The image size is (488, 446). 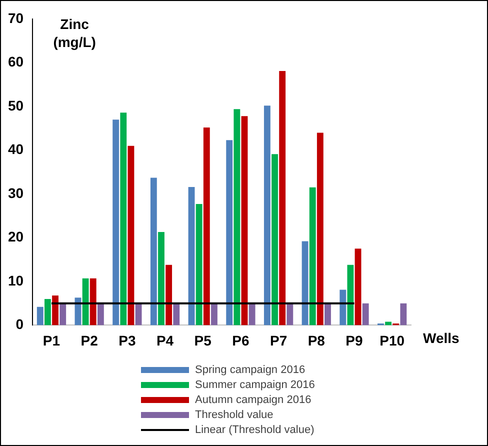 I want to click on y-tick-label: 60, so click(x=16, y=62).